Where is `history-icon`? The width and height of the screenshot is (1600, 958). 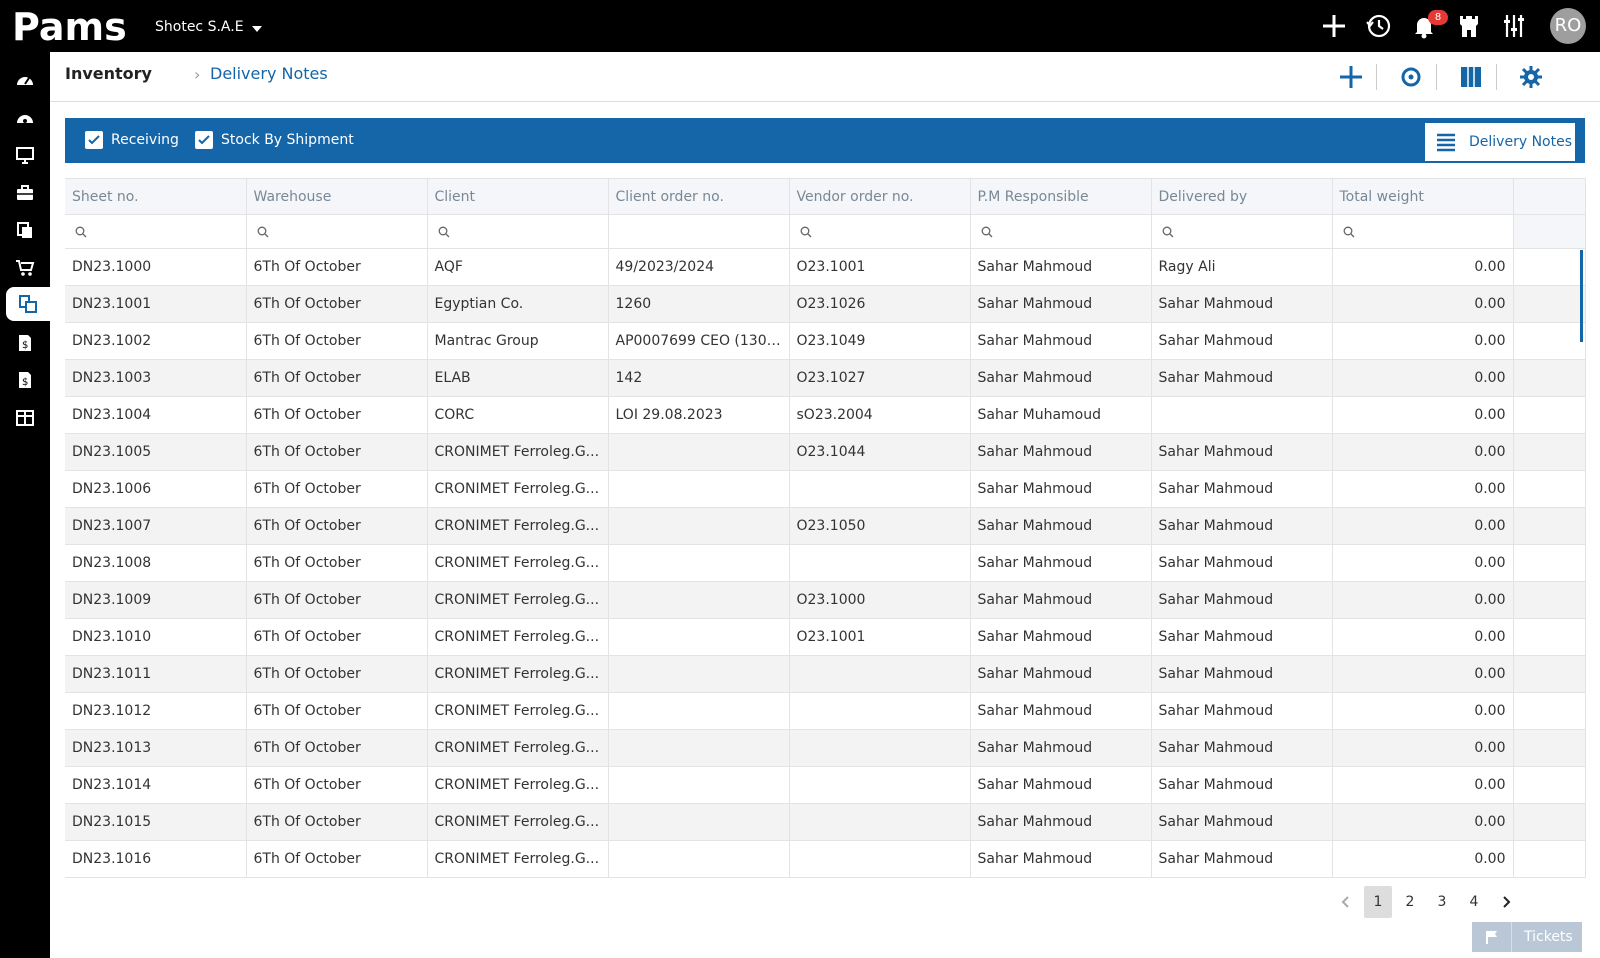
history-icon is located at coordinates (1379, 26).